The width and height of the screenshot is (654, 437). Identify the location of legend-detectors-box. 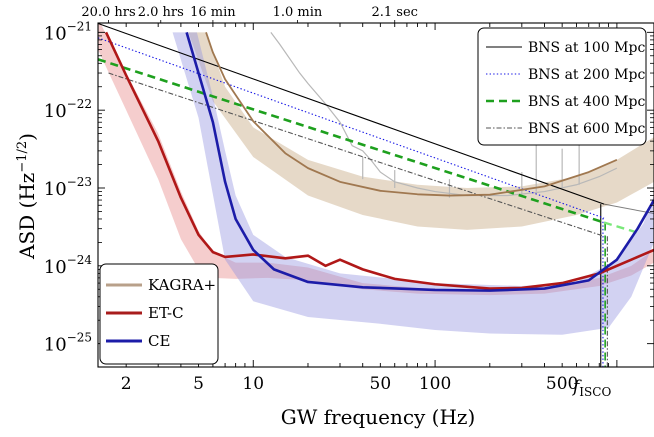
(159, 314).